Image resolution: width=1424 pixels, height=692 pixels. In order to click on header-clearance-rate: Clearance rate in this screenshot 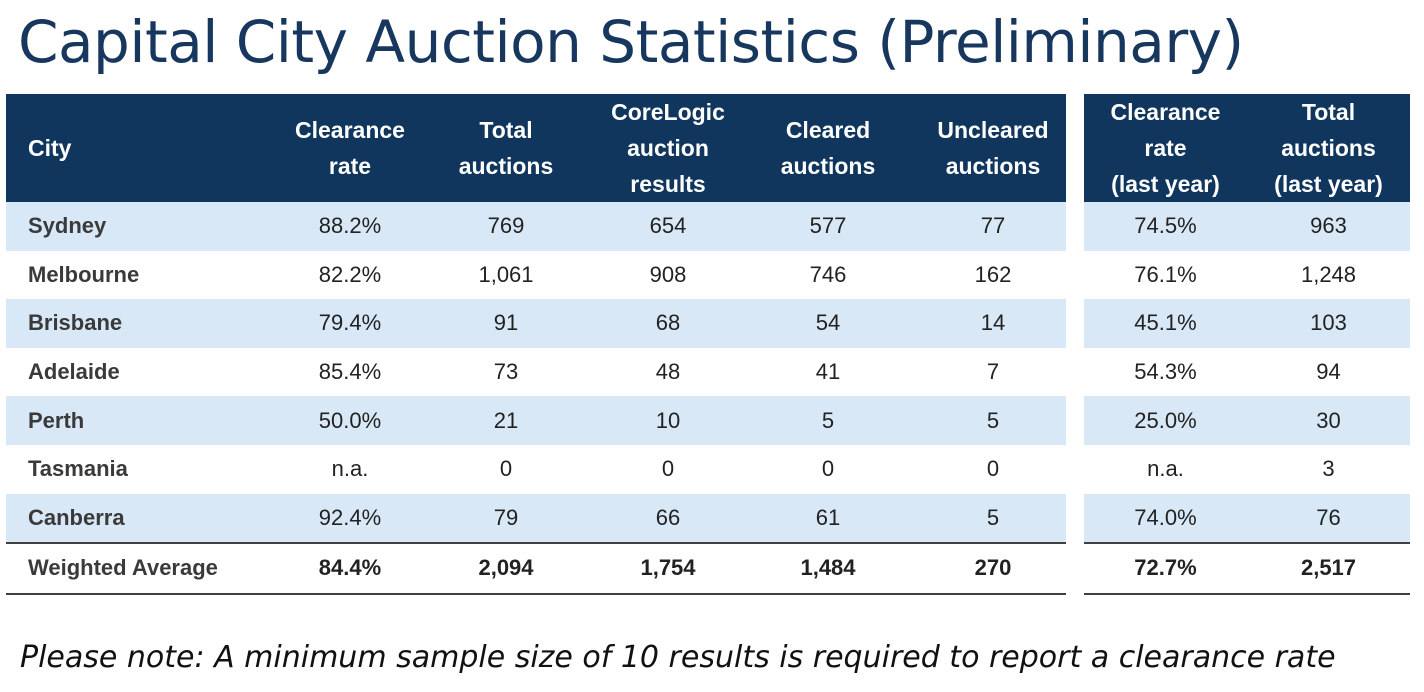, I will do `click(350, 148)`.